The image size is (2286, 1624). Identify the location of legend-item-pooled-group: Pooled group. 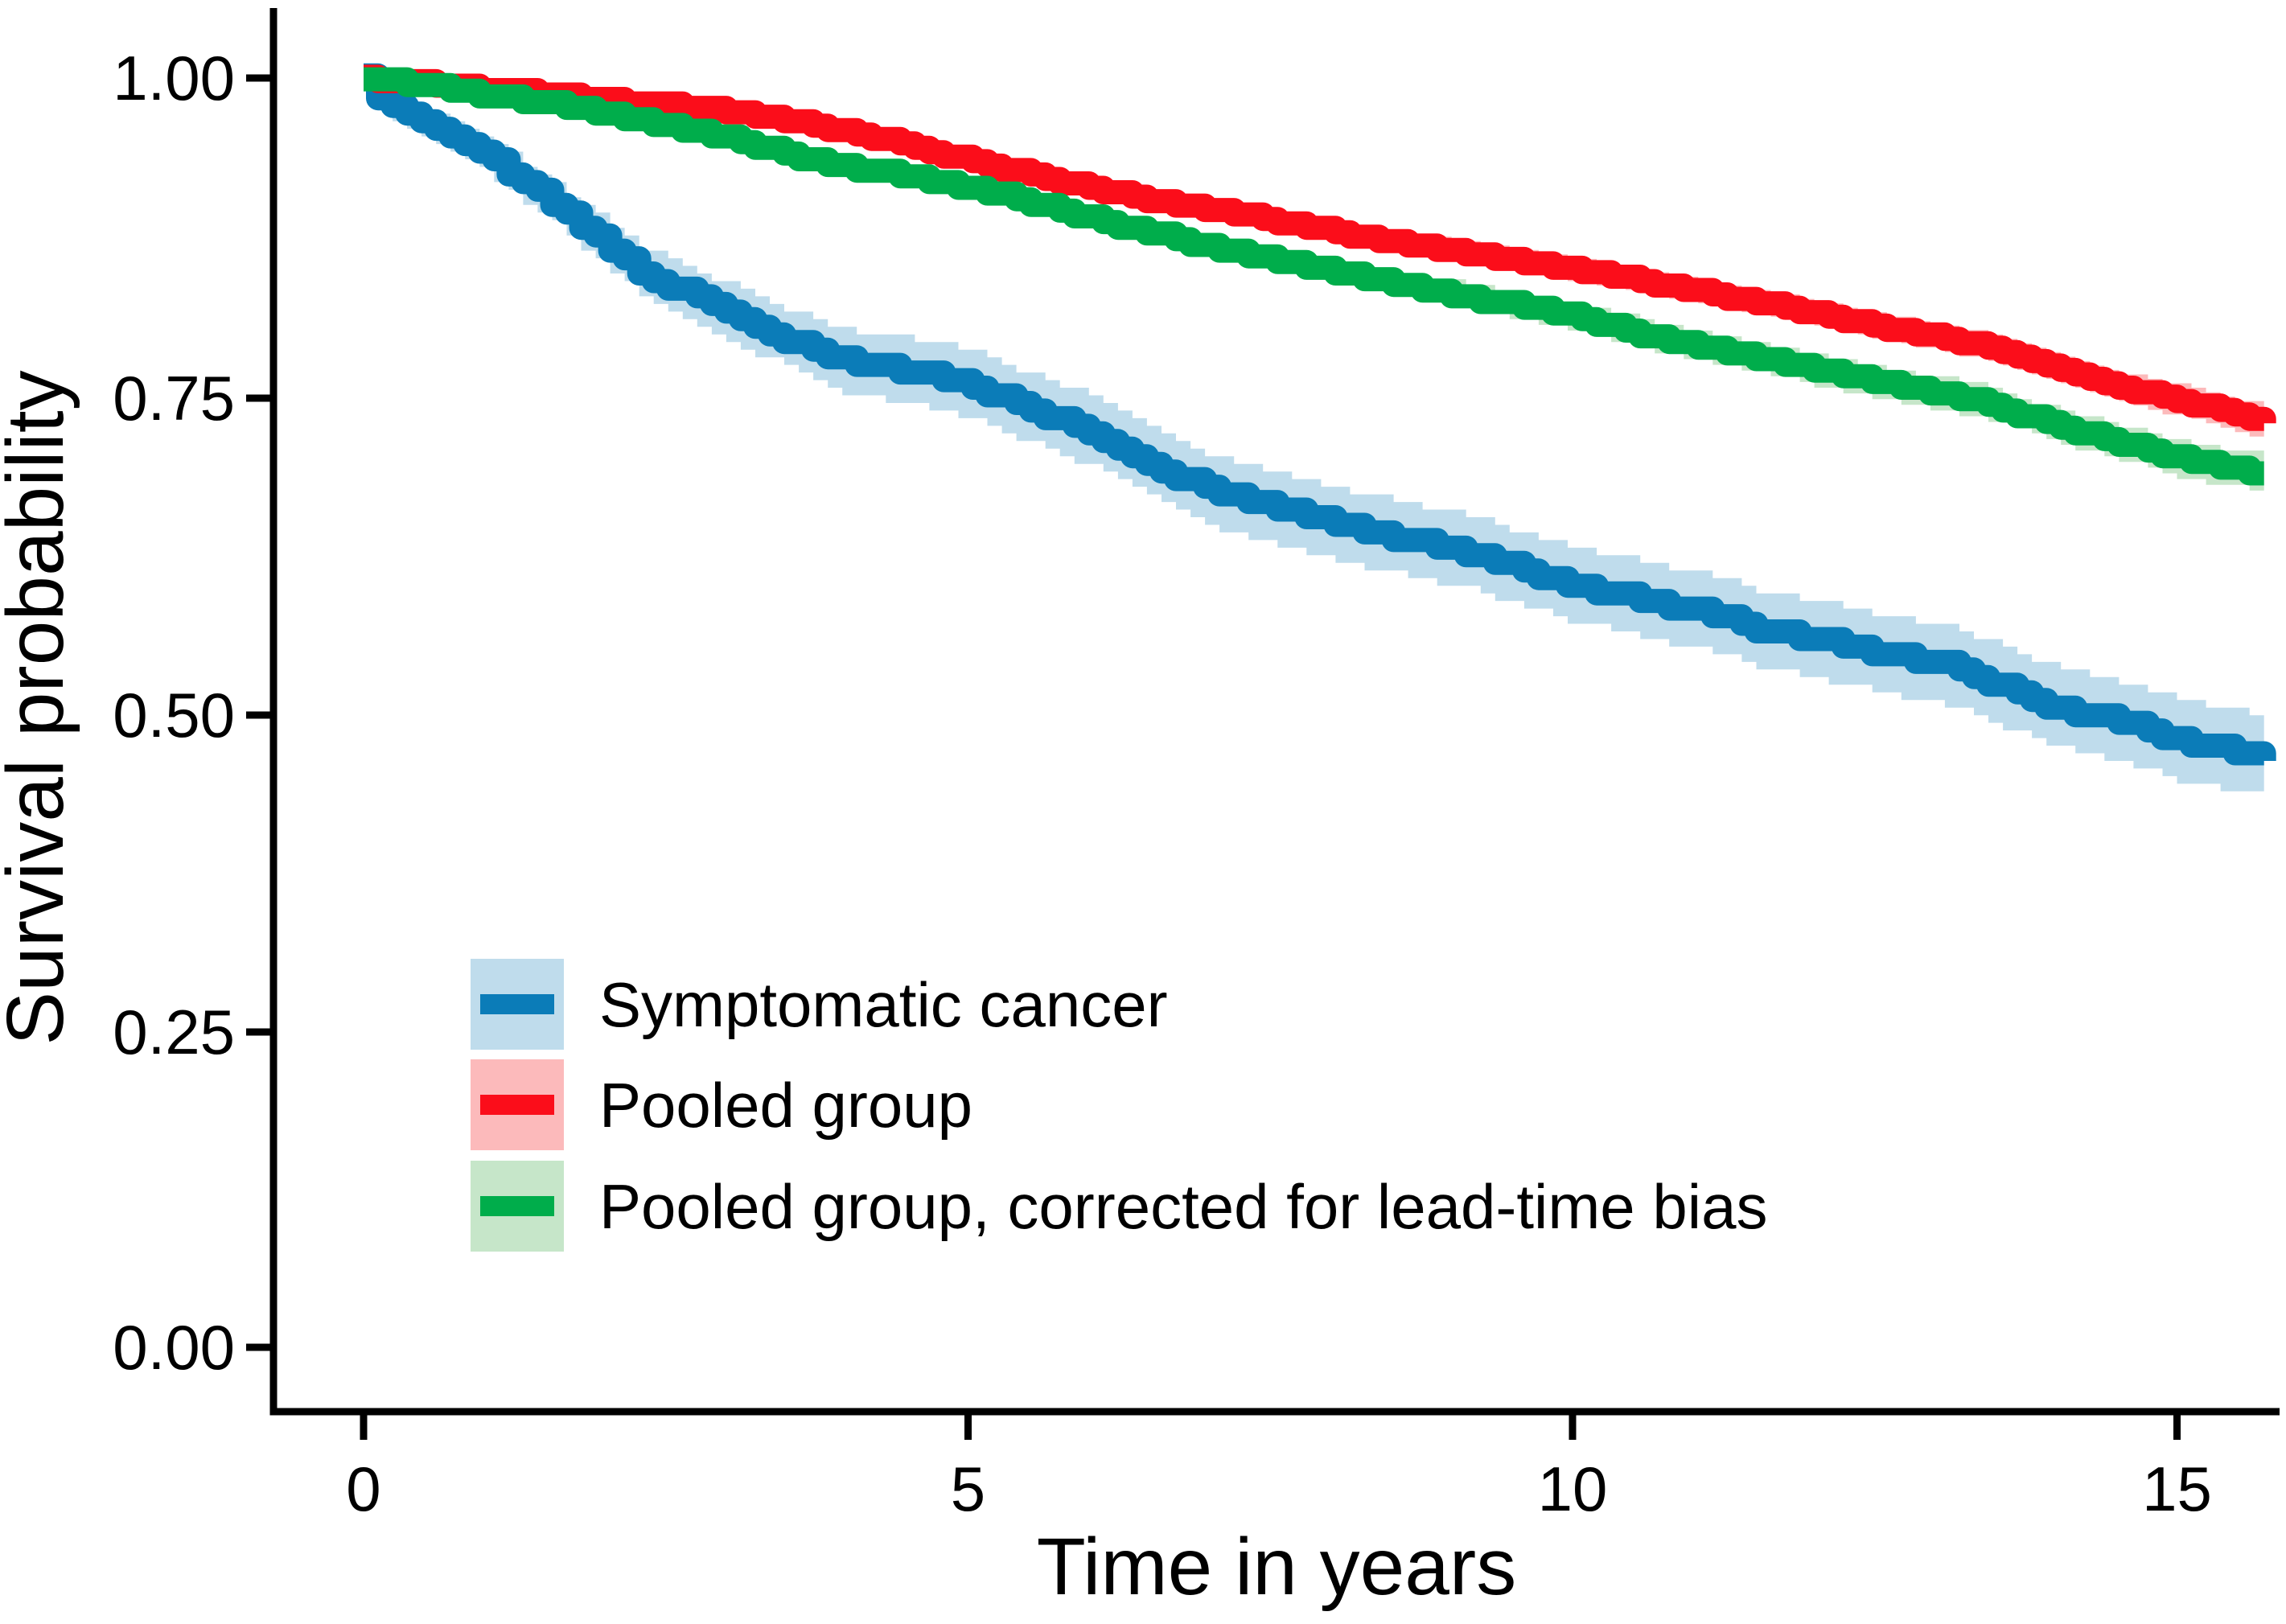
(721, 1105).